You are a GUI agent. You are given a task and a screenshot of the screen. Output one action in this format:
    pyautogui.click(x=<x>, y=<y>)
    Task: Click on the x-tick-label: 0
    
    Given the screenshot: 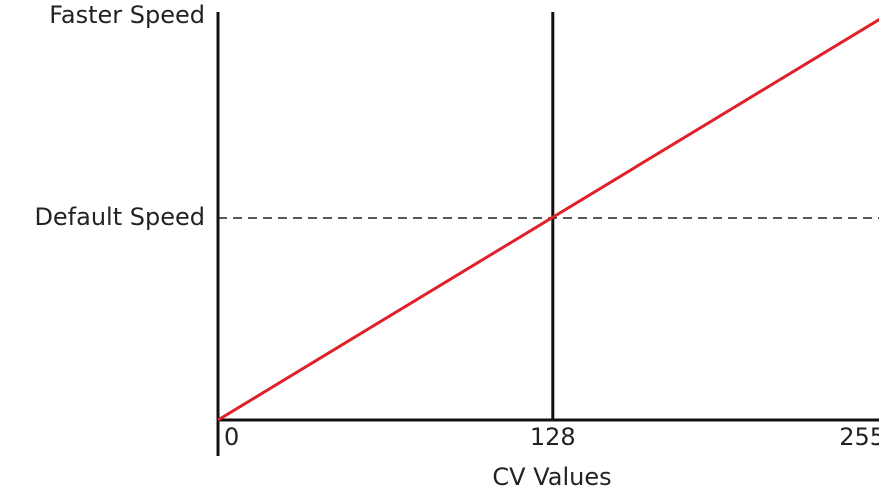 What is the action you would take?
    pyautogui.click(x=231, y=437)
    